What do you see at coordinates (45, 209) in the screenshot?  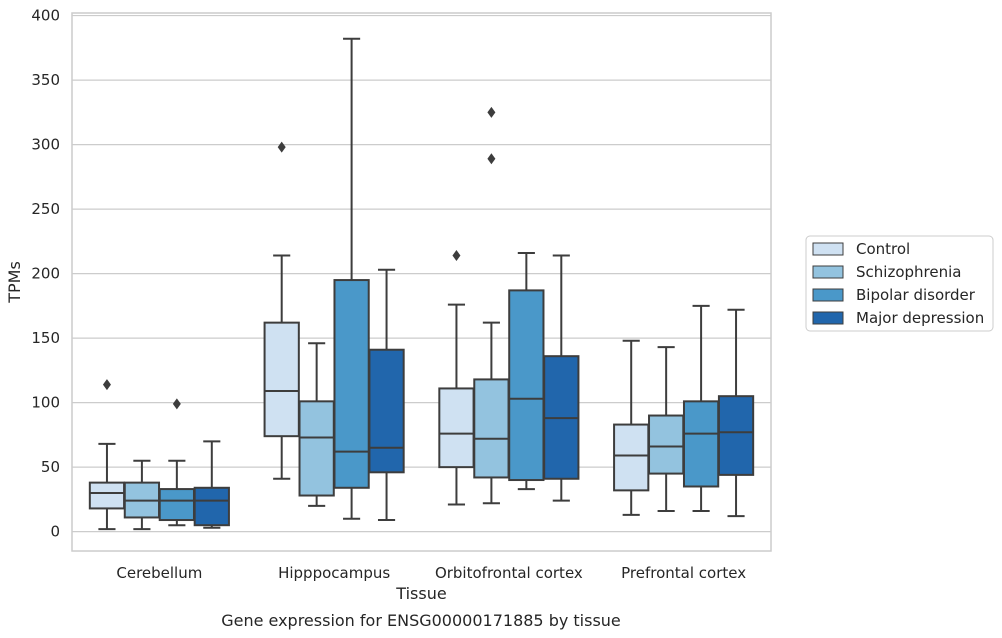 I see `y-tick-label: 250` at bounding box center [45, 209].